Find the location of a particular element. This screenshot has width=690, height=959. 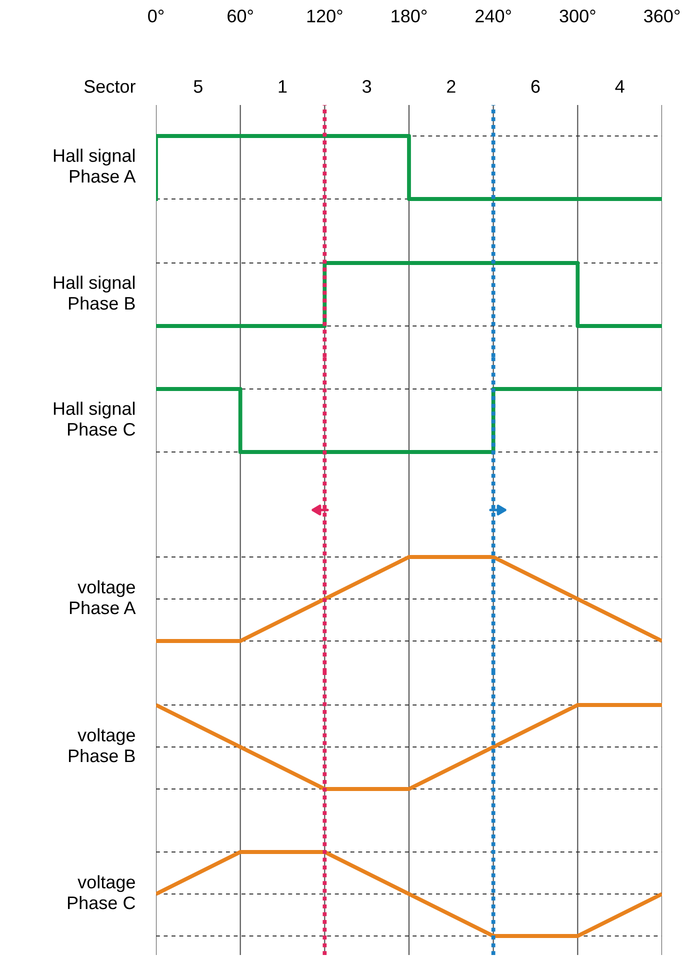

text: 1 is located at coordinates (282, 86).